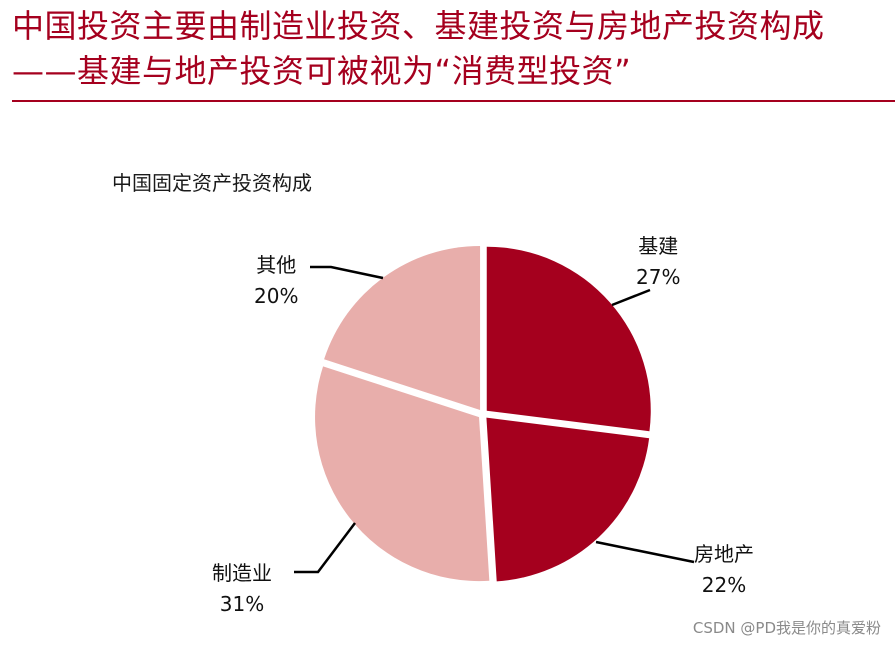 The image size is (895, 647). What do you see at coordinates (658, 246) in the screenshot?
I see `slice-name: 基建` at bounding box center [658, 246].